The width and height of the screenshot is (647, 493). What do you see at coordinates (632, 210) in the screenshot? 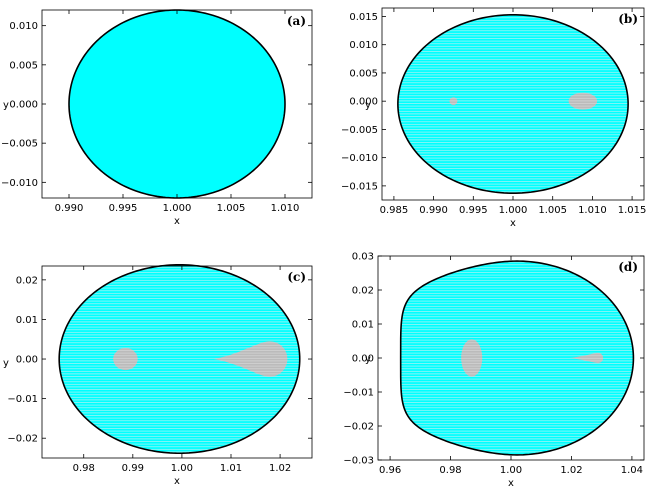
I see `x-tick-label: 1.015` at bounding box center [632, 210].